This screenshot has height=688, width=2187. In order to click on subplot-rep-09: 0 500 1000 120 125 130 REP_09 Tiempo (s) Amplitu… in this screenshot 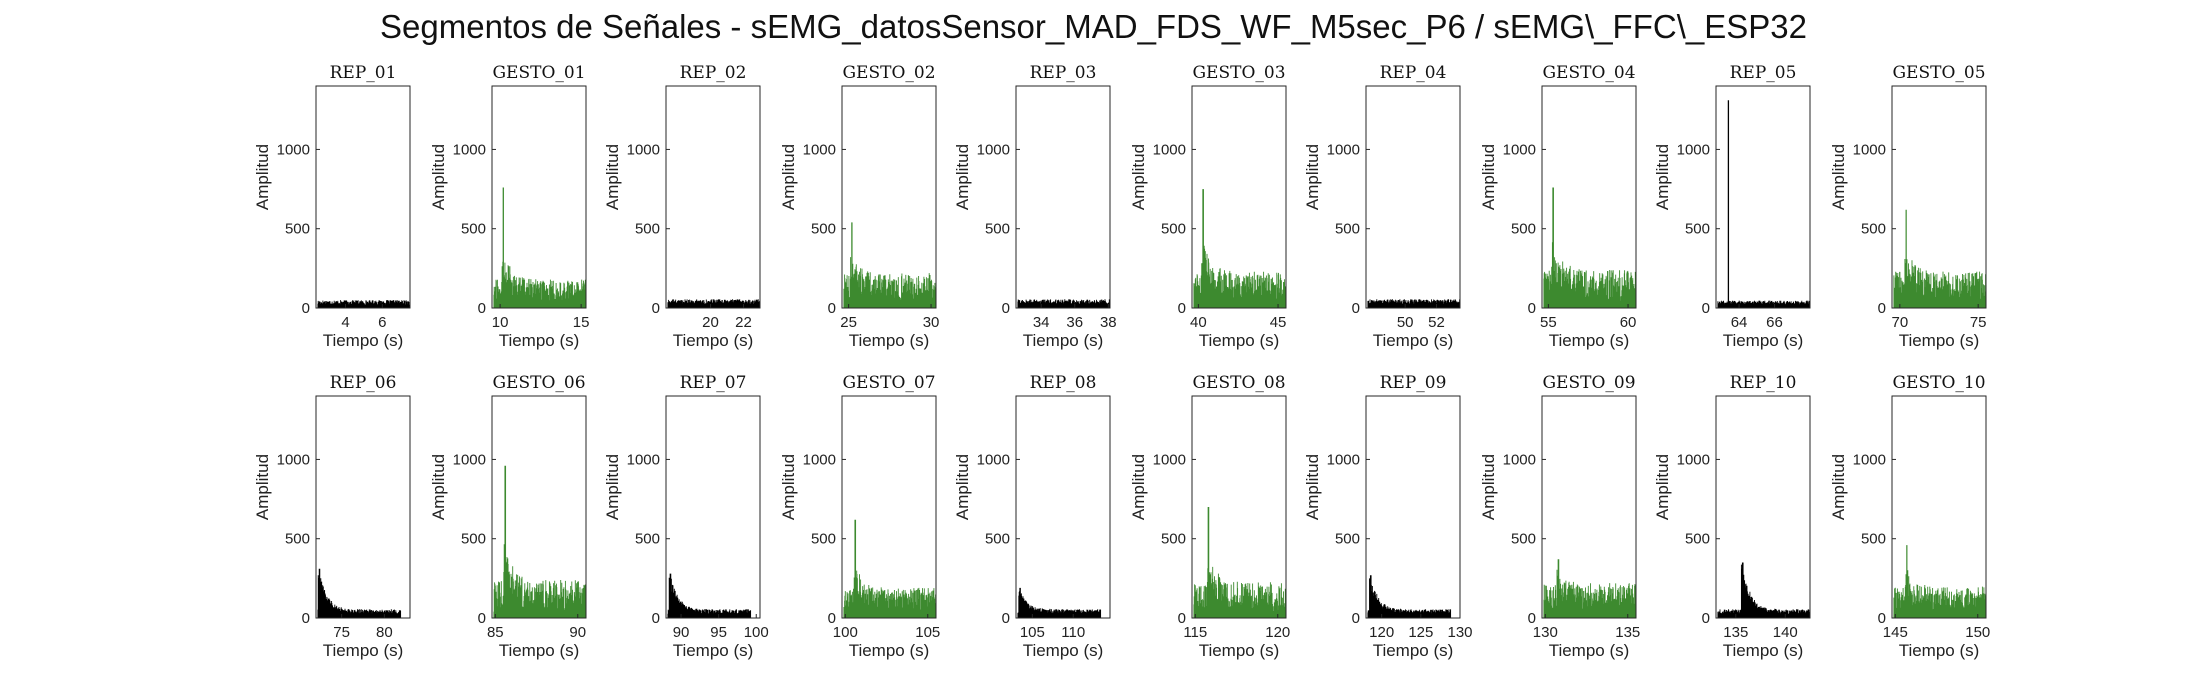, I will do `click(1388, 516)`.